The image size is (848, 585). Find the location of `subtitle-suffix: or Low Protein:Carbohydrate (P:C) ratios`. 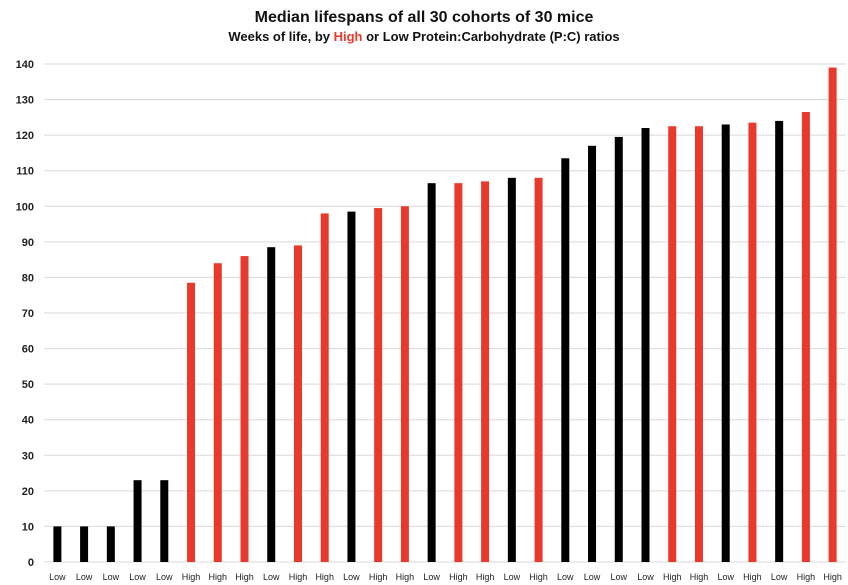

subtitle-suffix: or Low Protein:Carbohydrate (P:C) ratios is located at coordinates (491, 36).